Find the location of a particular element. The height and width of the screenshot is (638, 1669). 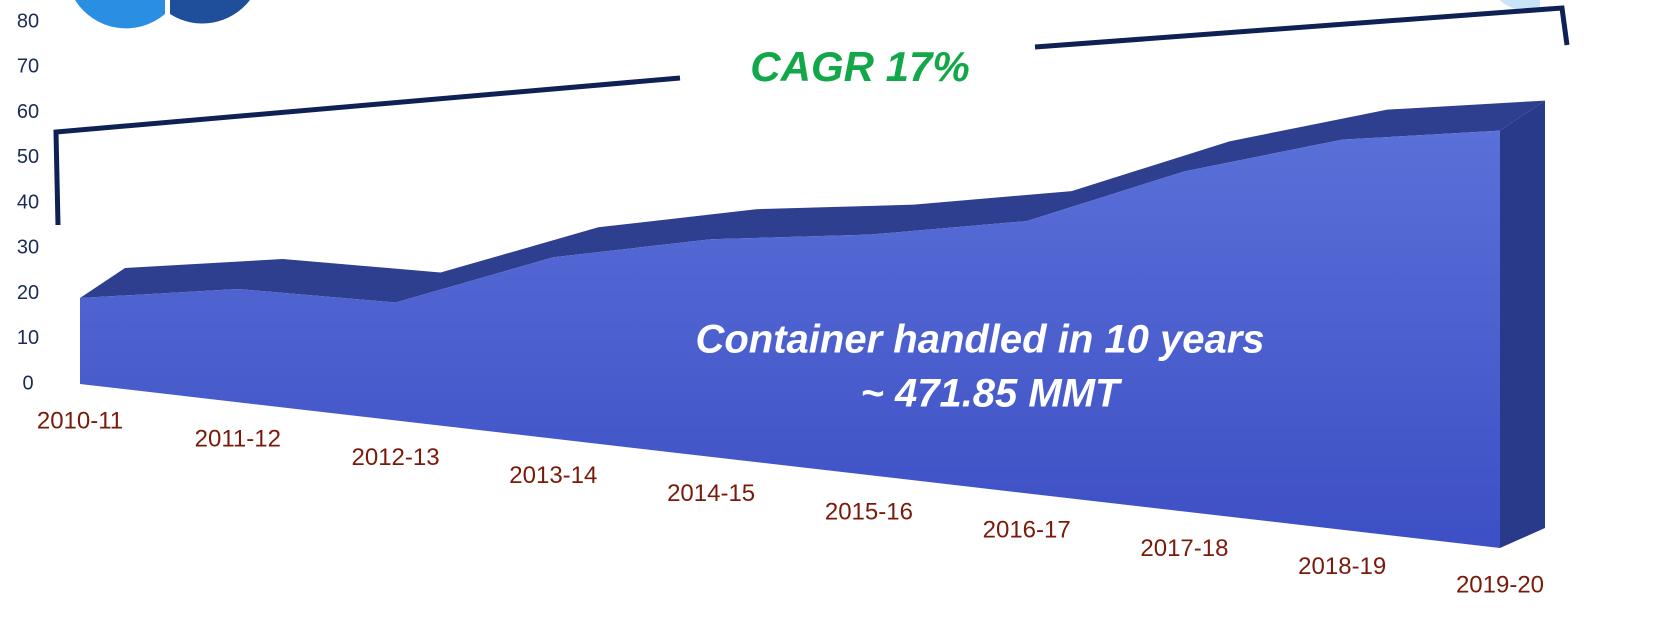

x-tick-label: 2015-16 is located at coordinates (869, 511).